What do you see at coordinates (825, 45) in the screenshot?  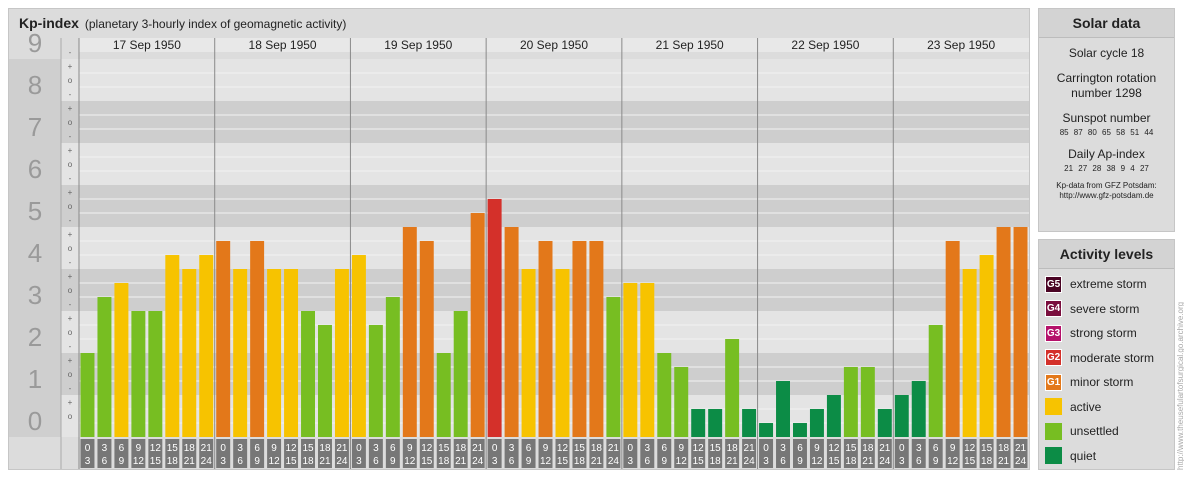 I see `day-label: 22 Sep 1950` at bounding box center [825, 45].